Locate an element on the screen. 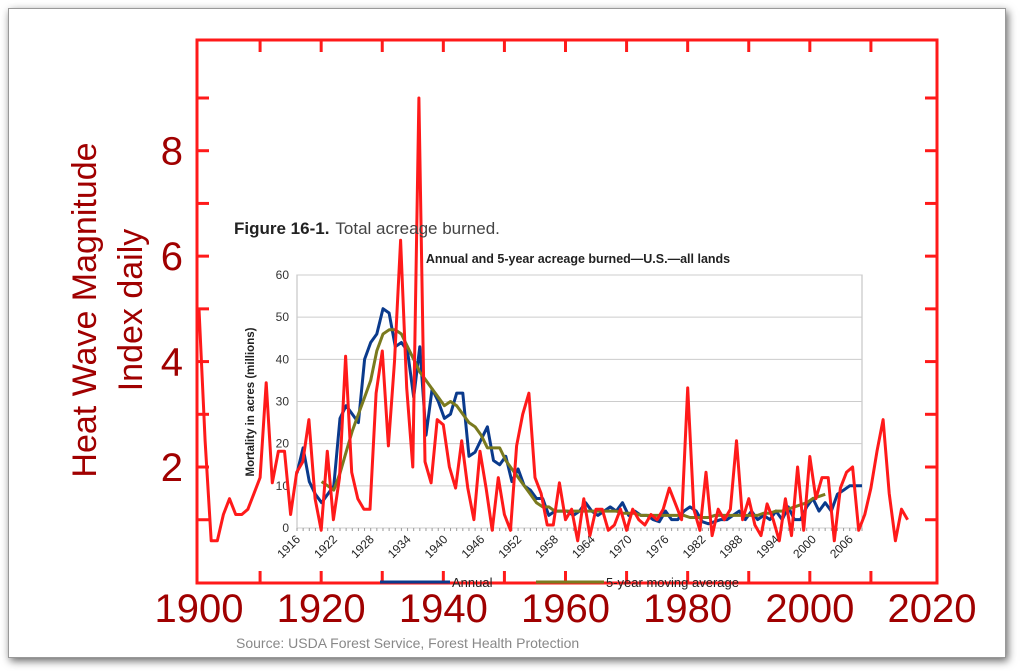 Image resolution: width=1024 pixels, height=671 pixels. inner-x-tick-label: 1988 is located at coordinates (731, 546).